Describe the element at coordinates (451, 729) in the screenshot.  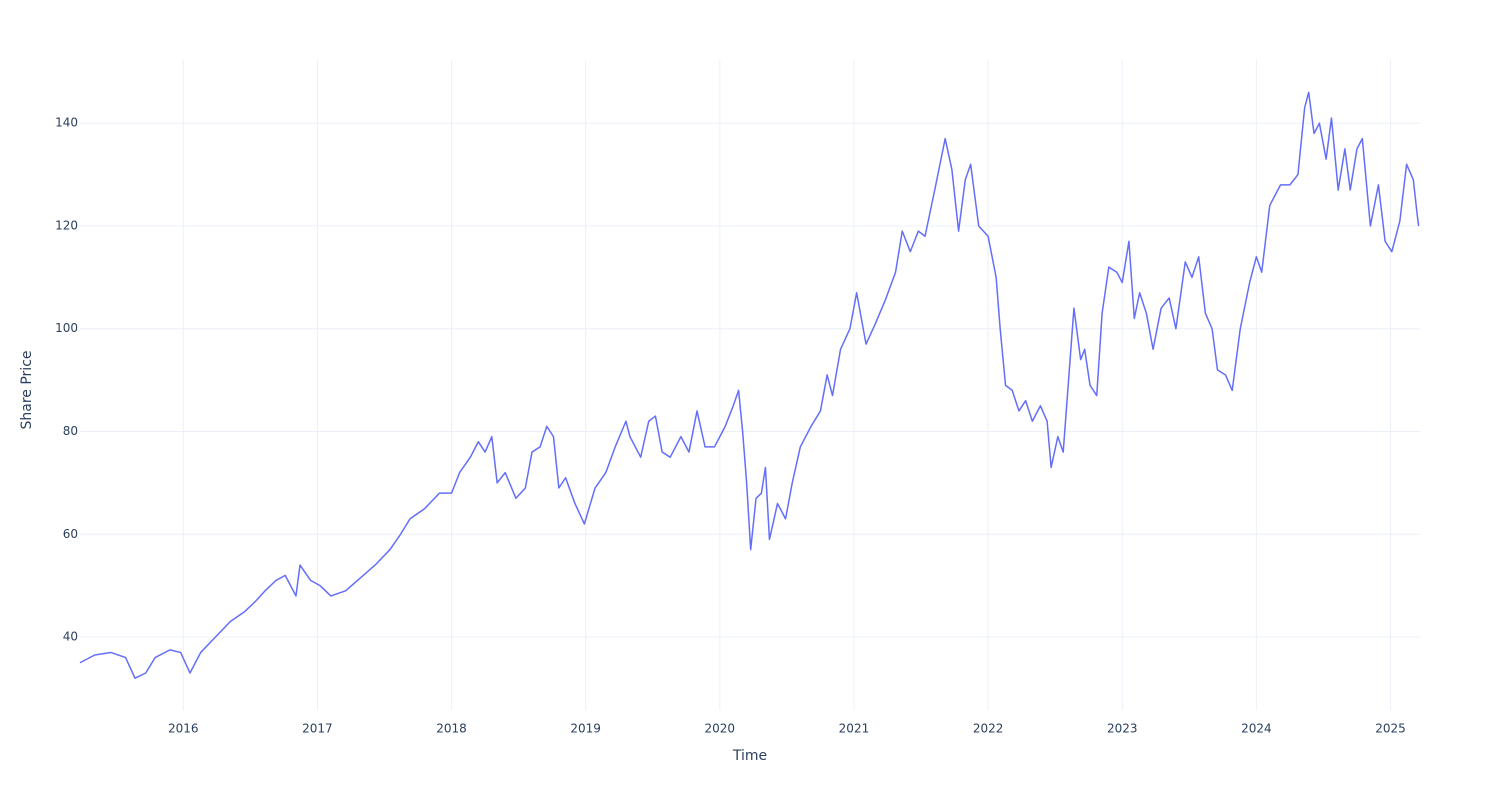
I see `x-tick-label: 2018` at that location.